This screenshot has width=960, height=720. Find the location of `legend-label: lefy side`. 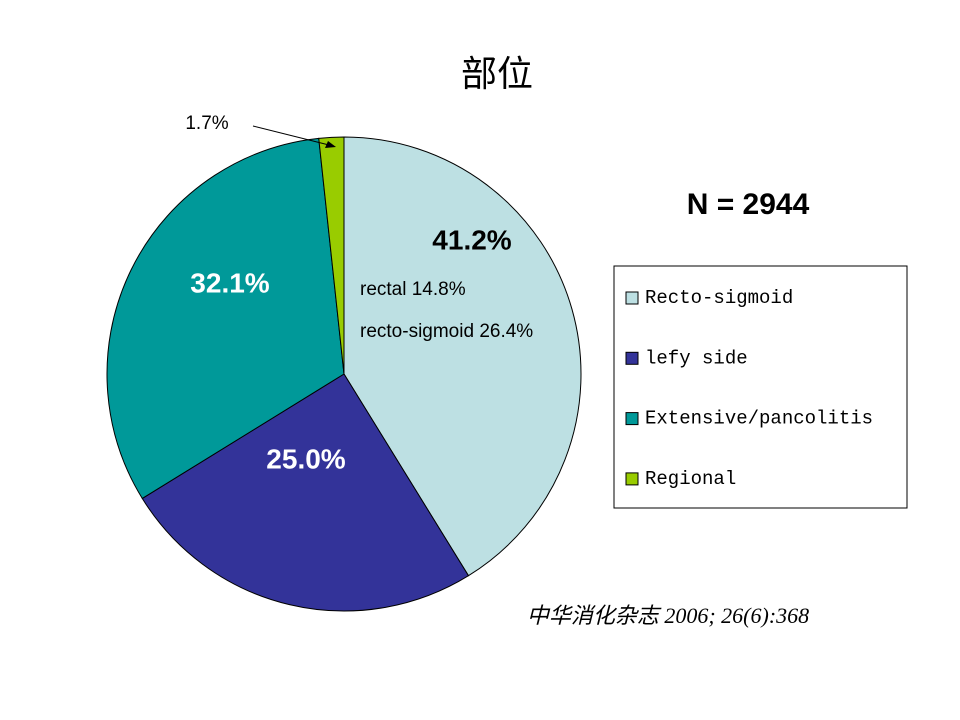

legend-label: lefy side is located at coordinates (696, 358).